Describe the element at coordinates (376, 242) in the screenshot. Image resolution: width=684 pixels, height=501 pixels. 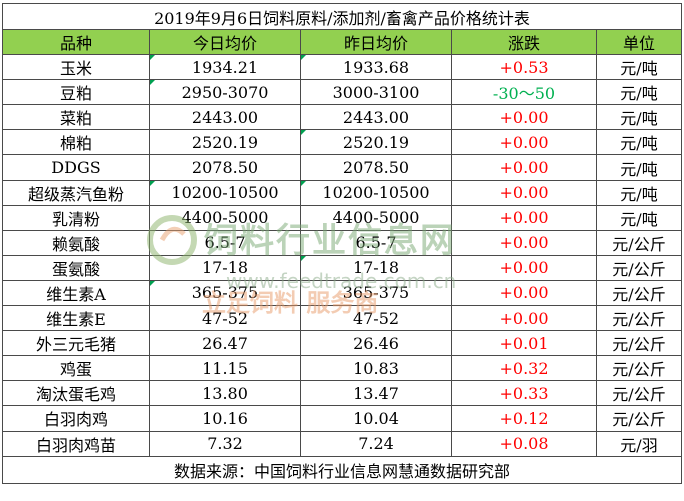
I see `cell-yesterday-price: 6.5-7` at that location.